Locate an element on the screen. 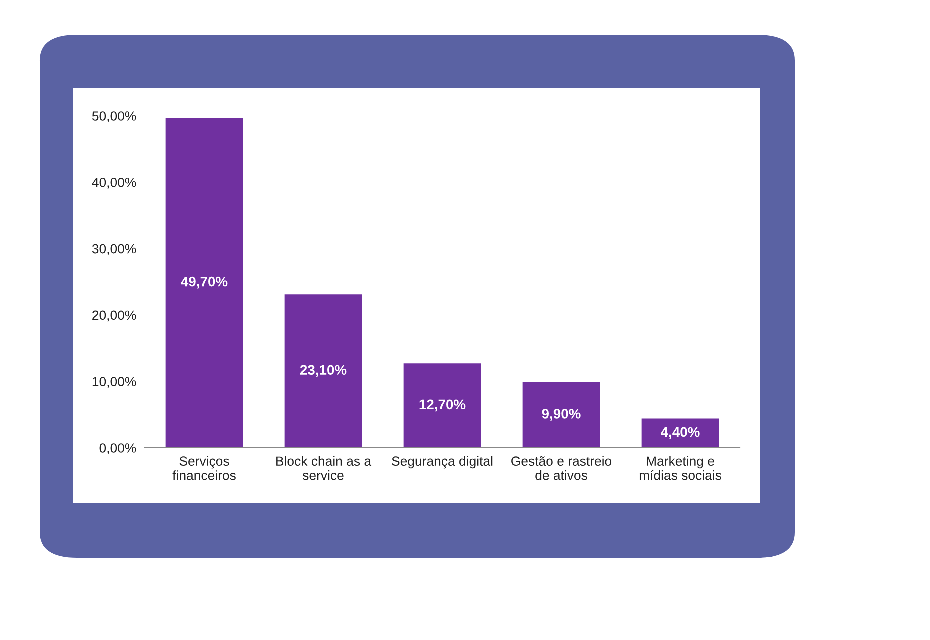 Image resolution: width=930 pixels, height=640 pixels. y-tick-label: 0,00% is located at coordinates (118, 449).